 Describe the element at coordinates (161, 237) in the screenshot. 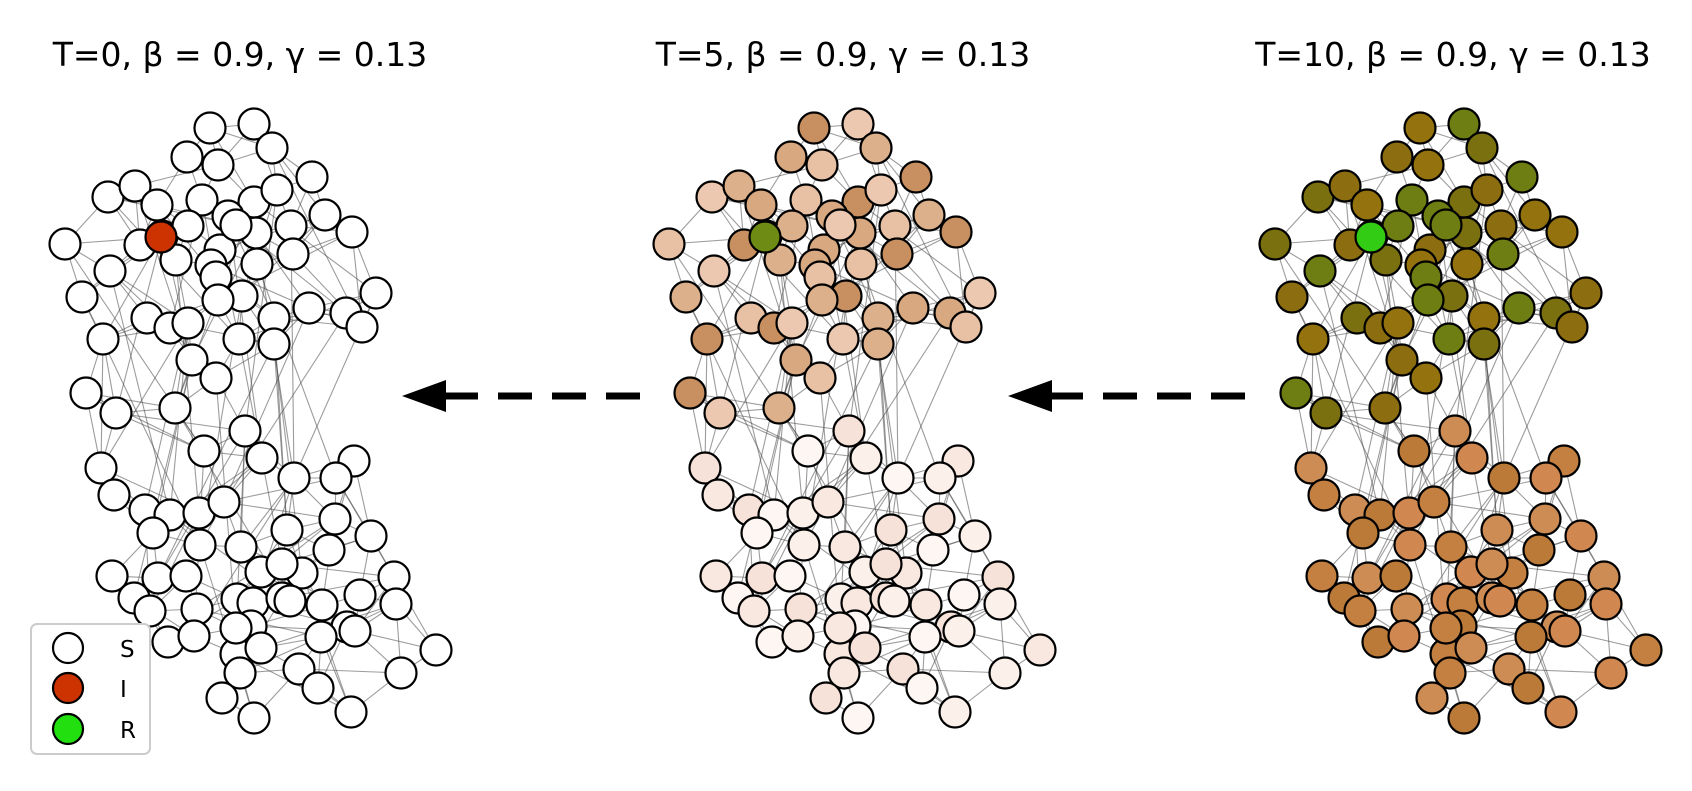

I see `seed-node` at that location.